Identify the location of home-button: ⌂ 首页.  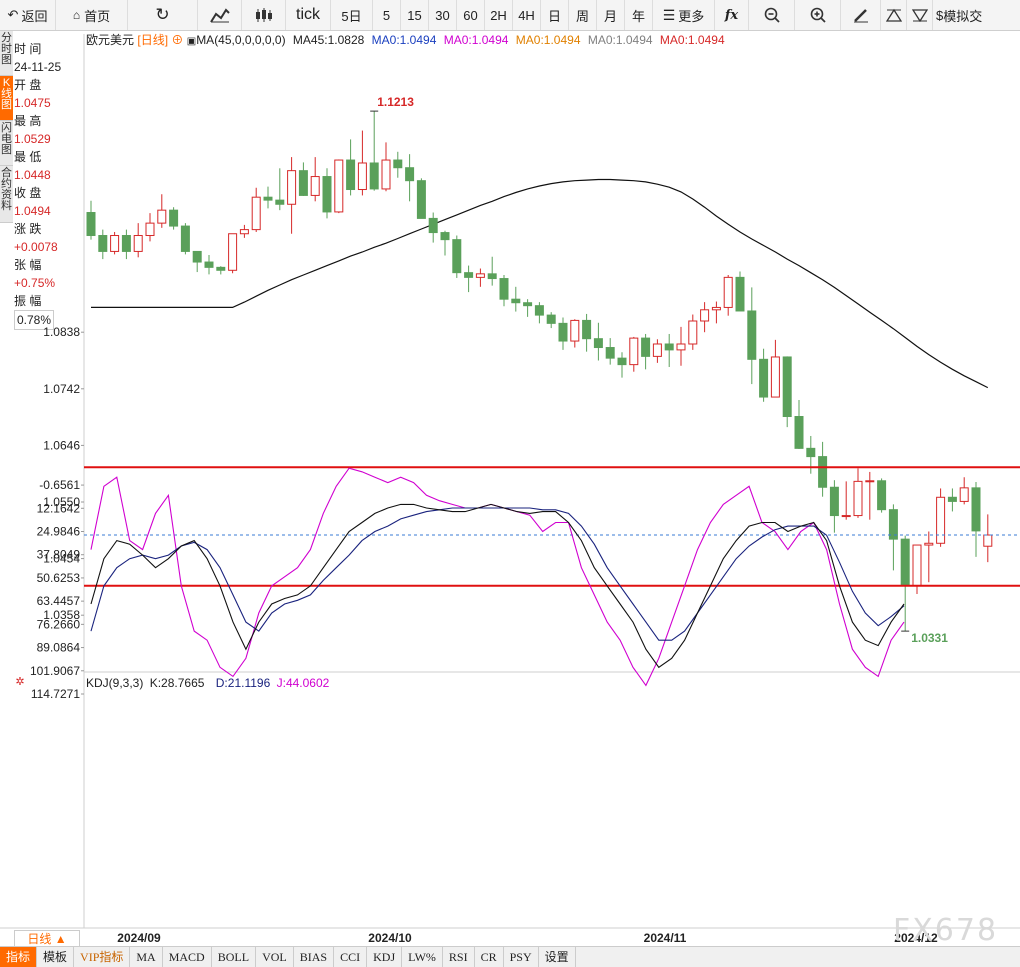
(92, 15).